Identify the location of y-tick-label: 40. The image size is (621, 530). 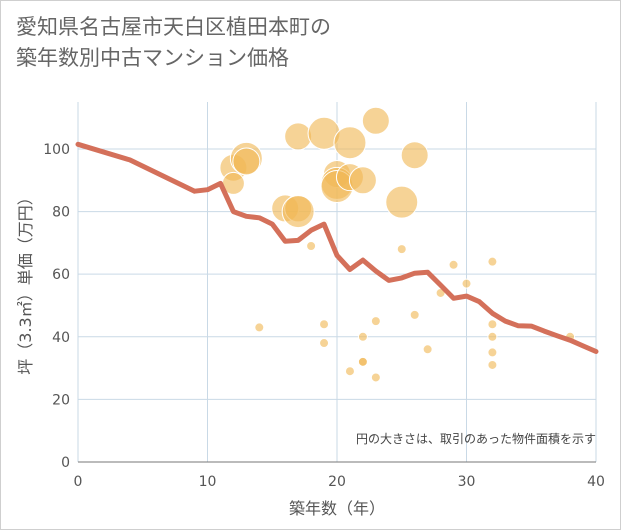
(61, 338).